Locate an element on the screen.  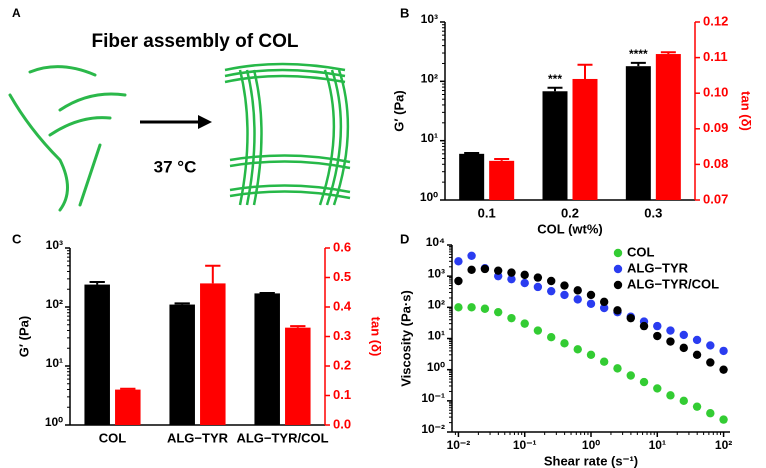
y2-tick-label: 0.0 is located at coordinates (342, 423).